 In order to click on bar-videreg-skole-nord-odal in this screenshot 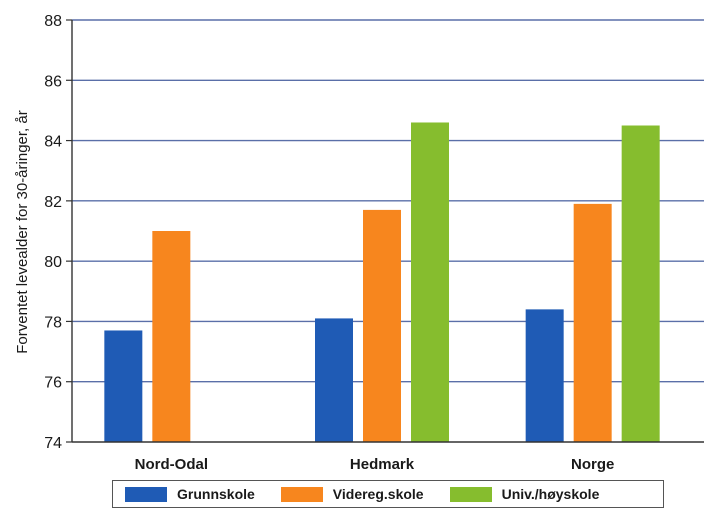, I will do `click(171, 336)`.